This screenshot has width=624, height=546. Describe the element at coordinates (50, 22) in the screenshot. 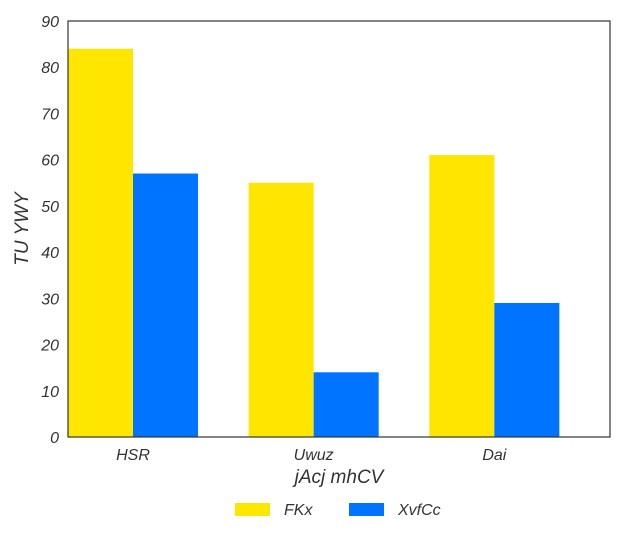

I see `y-tick-label: 90` at that location.